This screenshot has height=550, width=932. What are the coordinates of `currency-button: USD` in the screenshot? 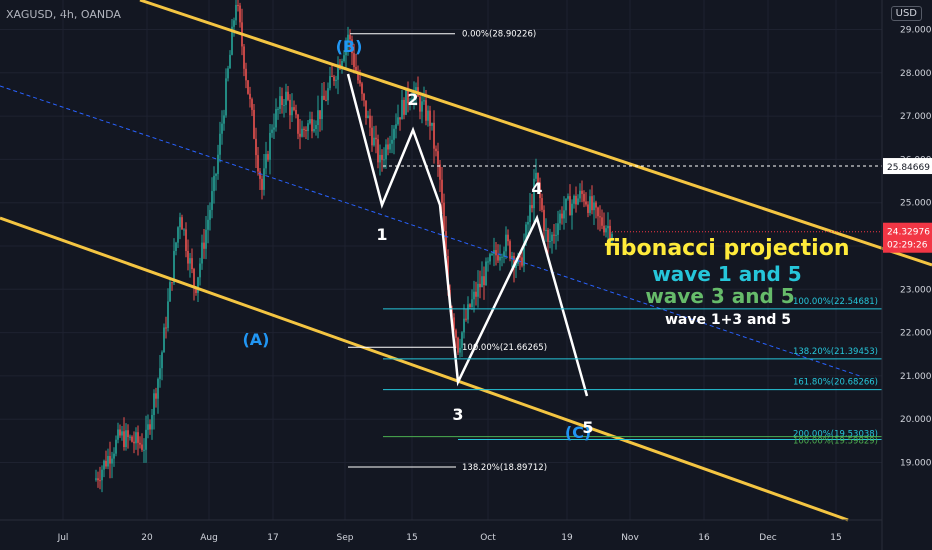 It's located at (906, 13).